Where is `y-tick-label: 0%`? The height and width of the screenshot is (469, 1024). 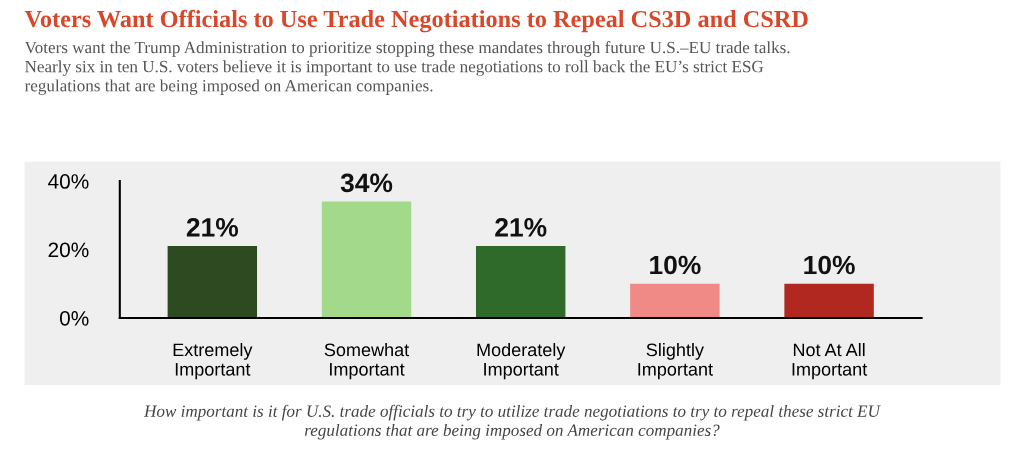 y-tick-label: 0% is located at coordinates (74, 318).